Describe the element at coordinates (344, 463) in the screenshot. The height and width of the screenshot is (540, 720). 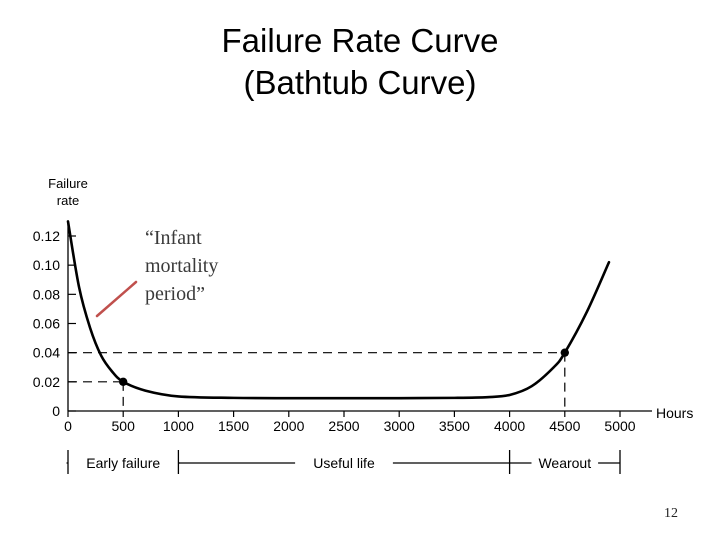
I see `period-label: Useful life` at that location.